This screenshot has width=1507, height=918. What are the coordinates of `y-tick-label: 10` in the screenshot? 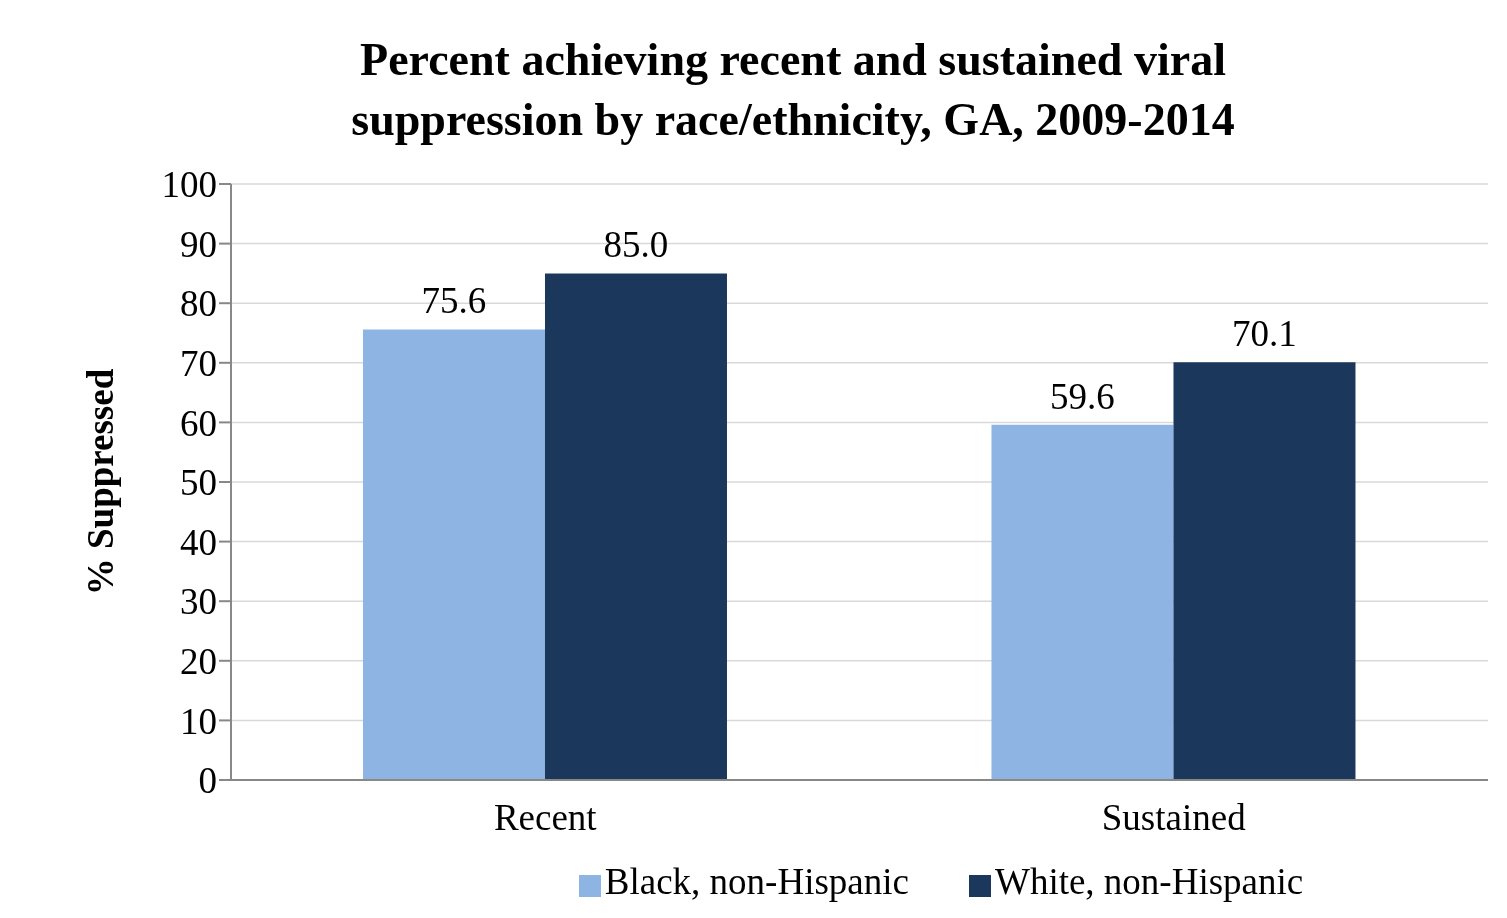 It's located at (198, 721).